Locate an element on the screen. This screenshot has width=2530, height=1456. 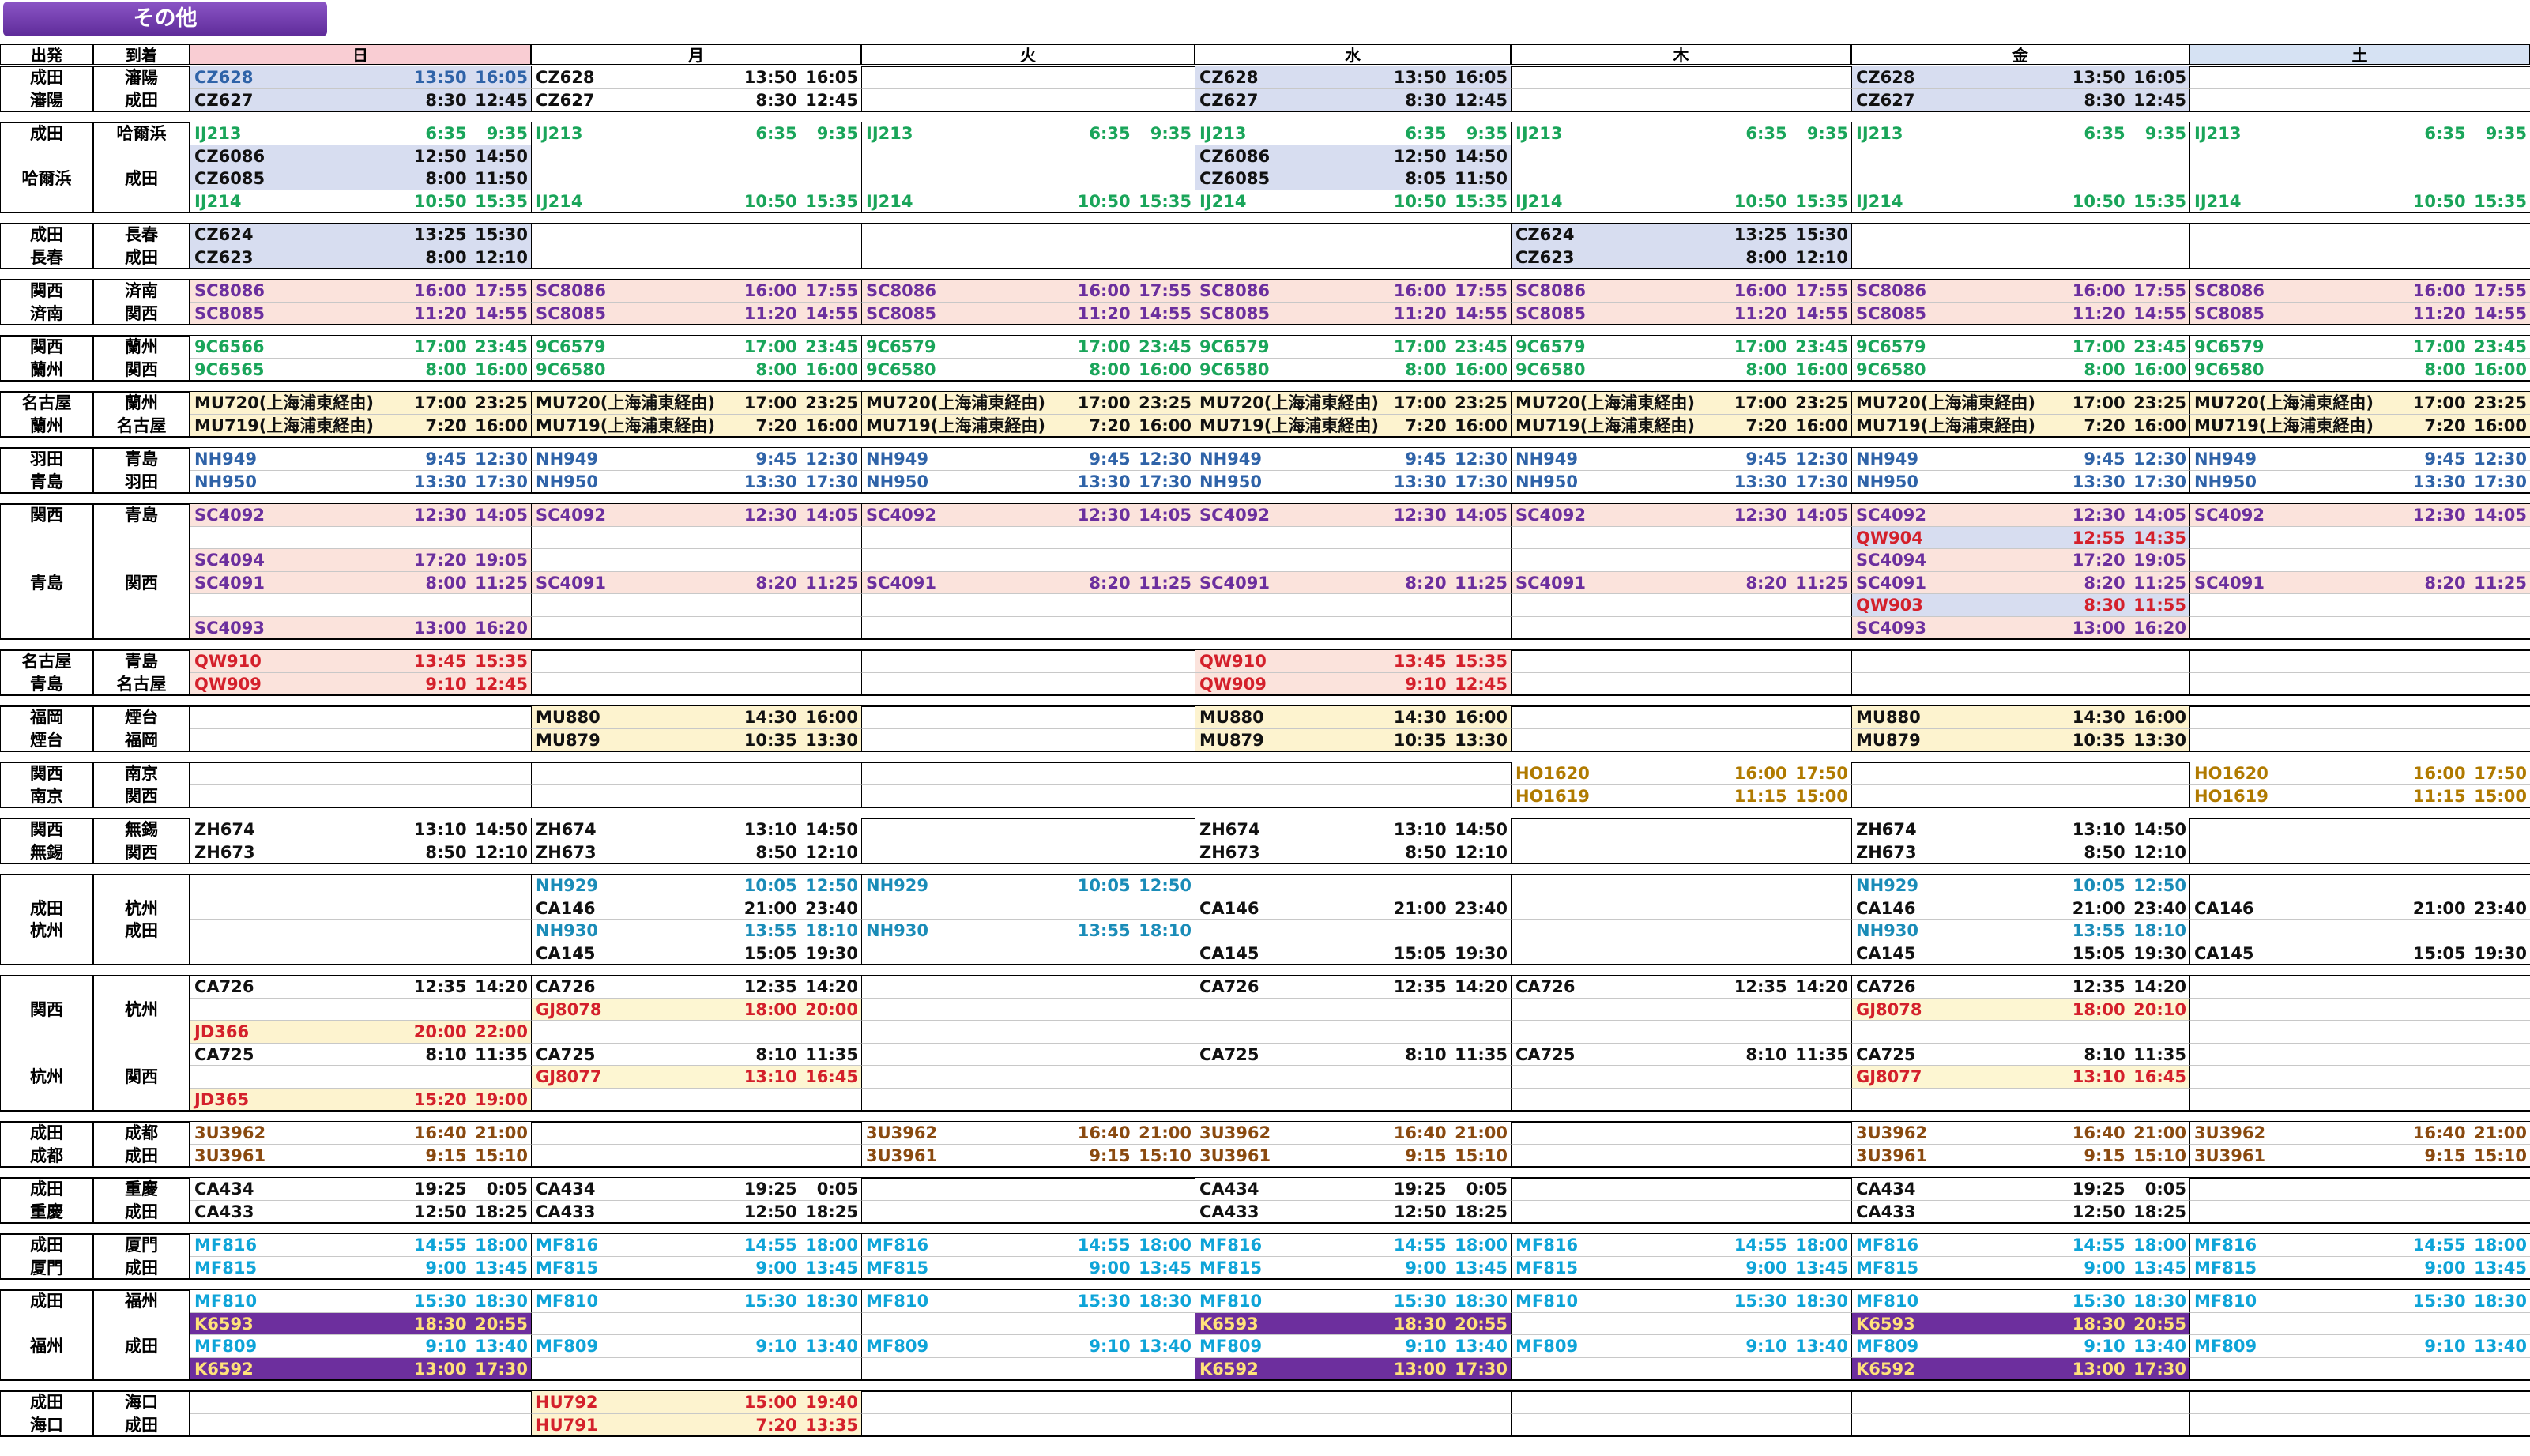
flight-times: 9:15 15:10 is located at coordinates (477, 1155).